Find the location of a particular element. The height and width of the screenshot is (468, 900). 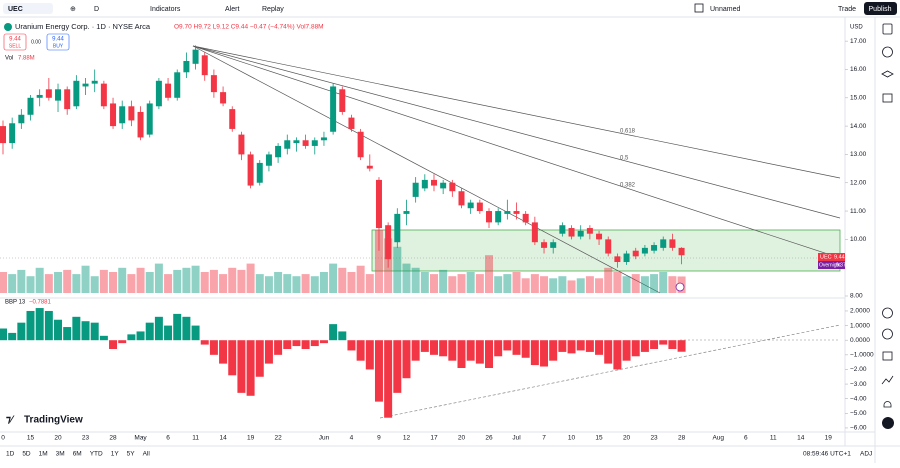

alert: Alert is located at coordinates (232, 9).